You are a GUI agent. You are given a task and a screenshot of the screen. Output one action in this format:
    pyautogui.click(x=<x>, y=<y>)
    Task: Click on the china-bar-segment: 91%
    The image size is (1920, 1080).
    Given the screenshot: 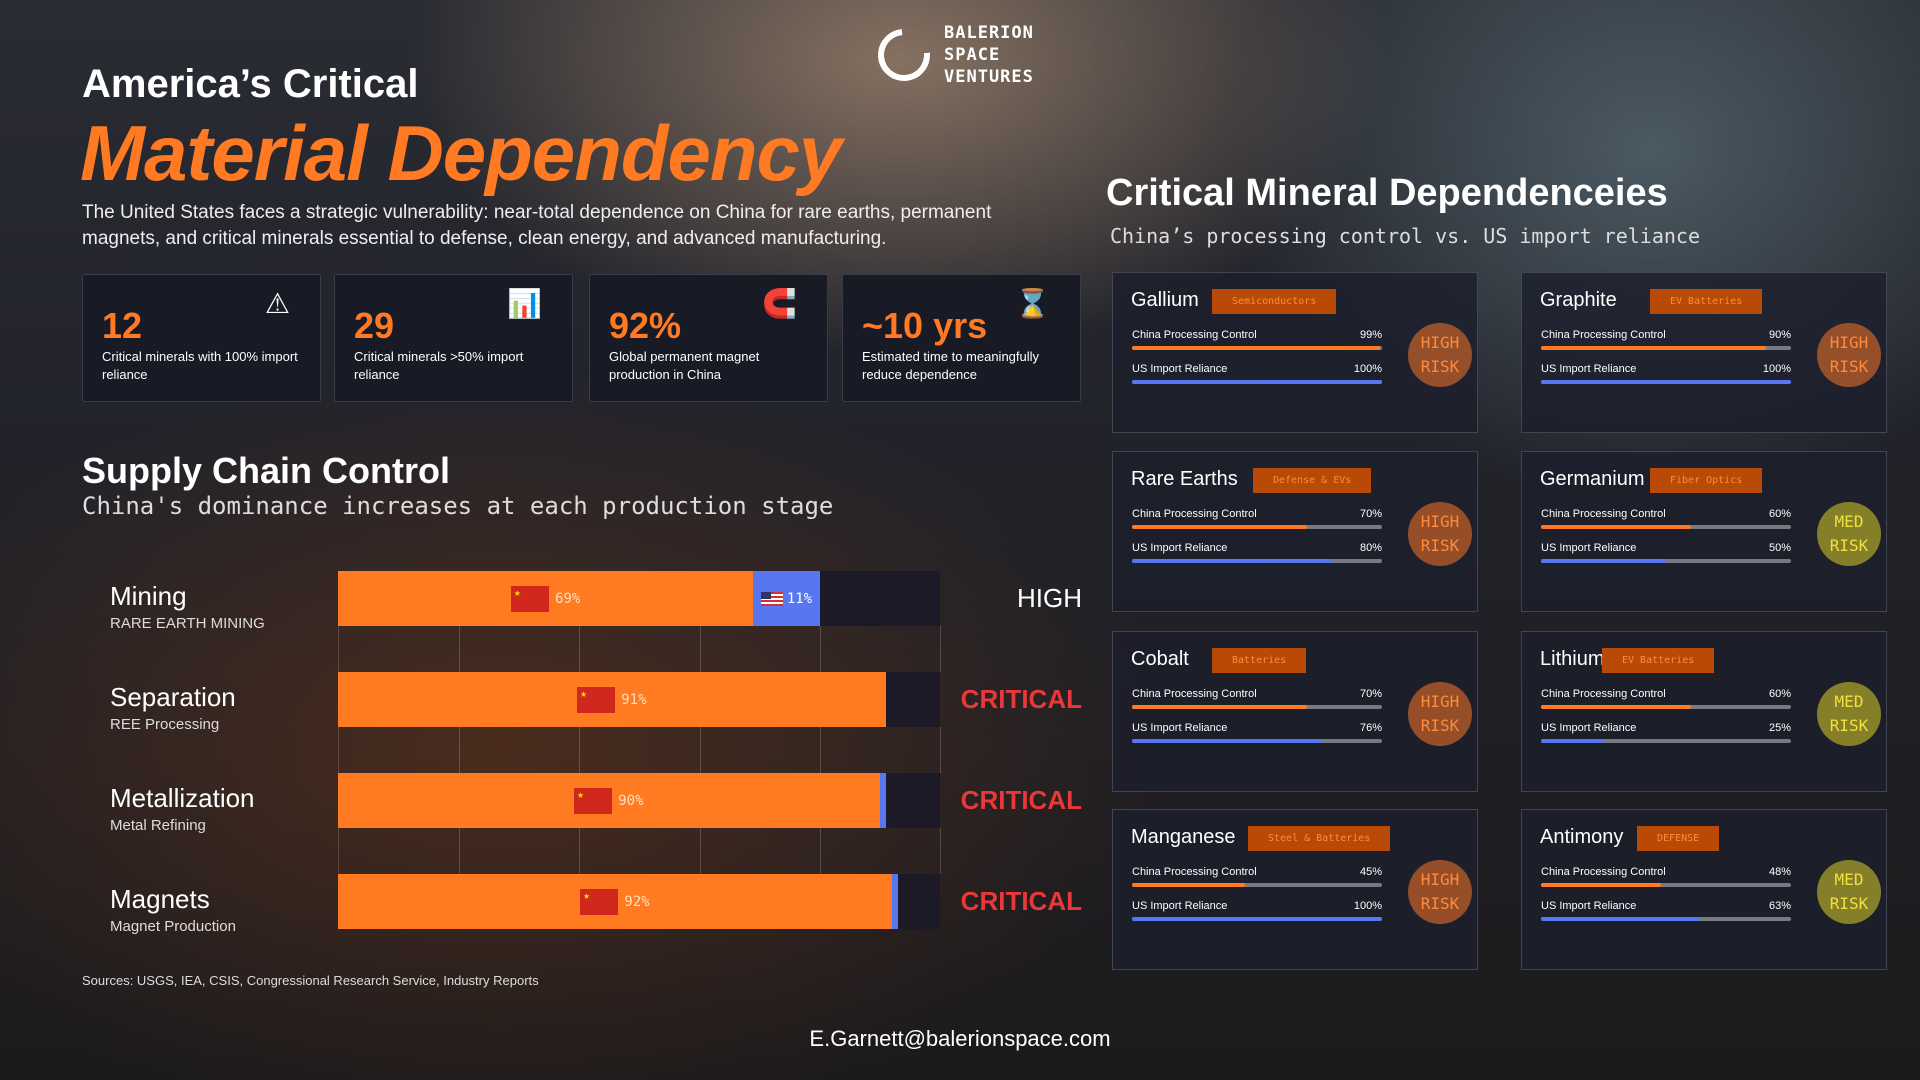 What is the action you would take?
    pyautogui.click(x=612, y=699)
    